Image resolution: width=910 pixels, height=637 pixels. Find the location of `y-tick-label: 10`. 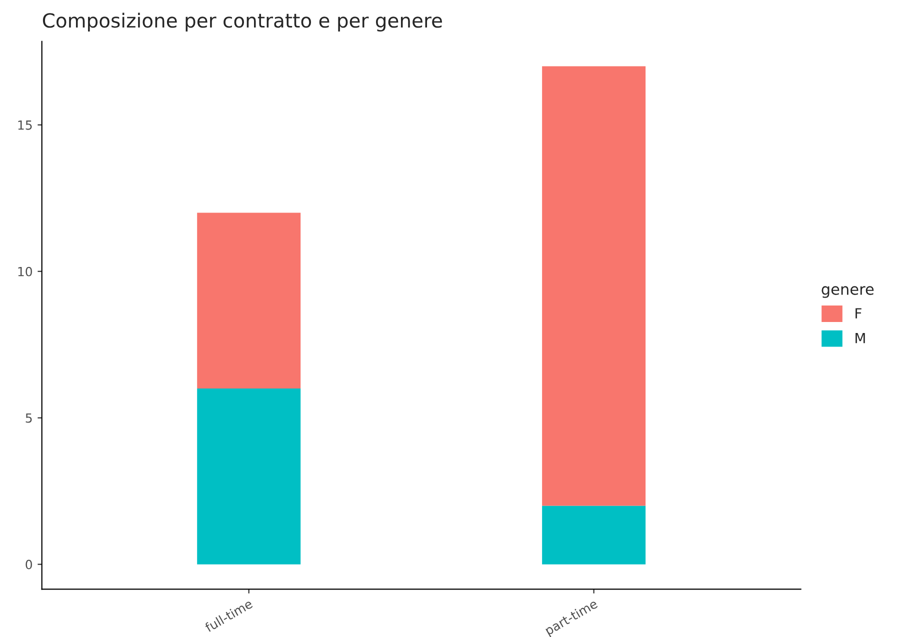

y-tick-label: 10 is located at coordinates (25, 271).